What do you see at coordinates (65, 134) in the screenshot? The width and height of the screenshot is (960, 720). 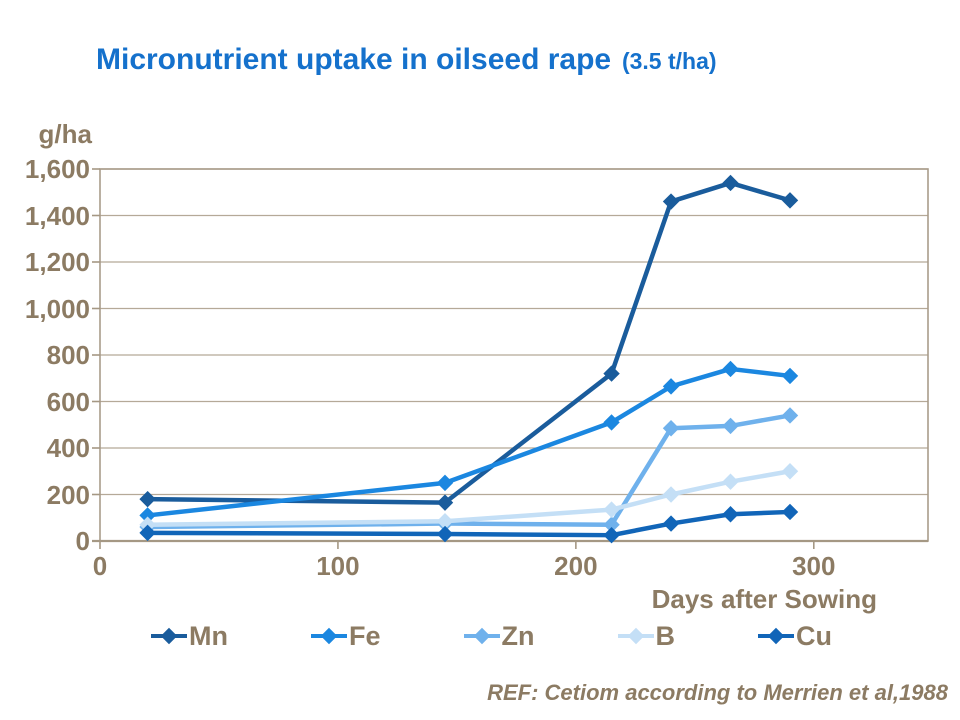 I see `y-axis-unit-label: g/ha` at bounding box center [65, 134].